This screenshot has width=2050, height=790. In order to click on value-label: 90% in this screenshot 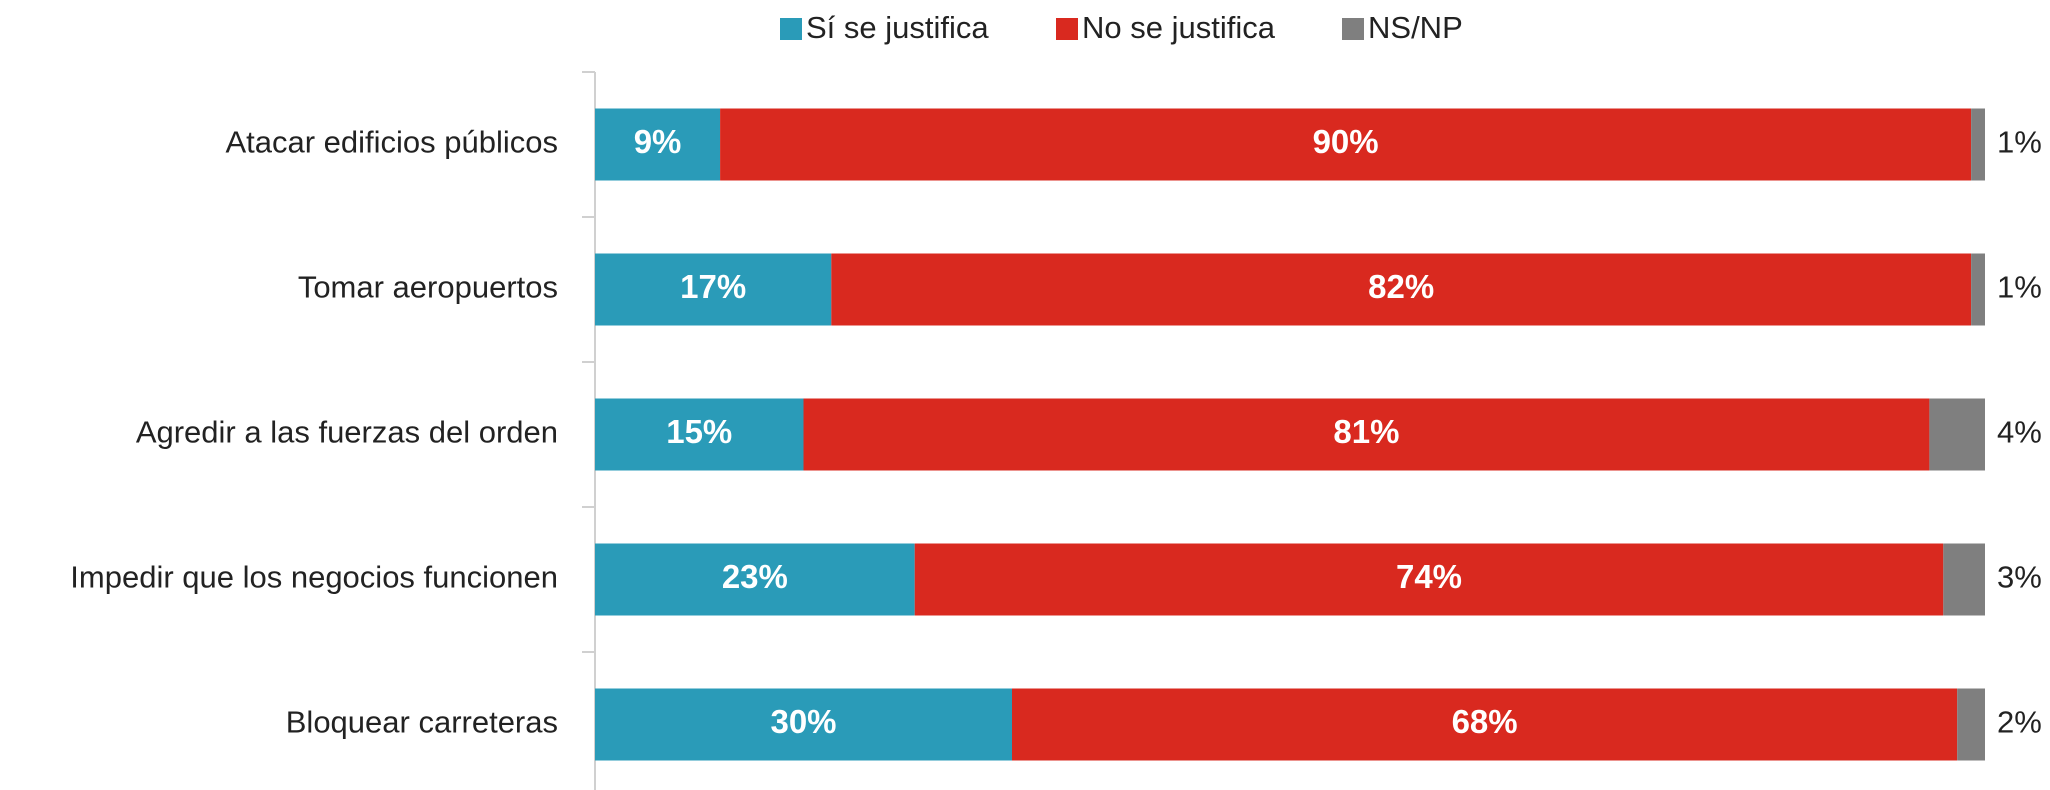, I will do `click(1346, 141)`.